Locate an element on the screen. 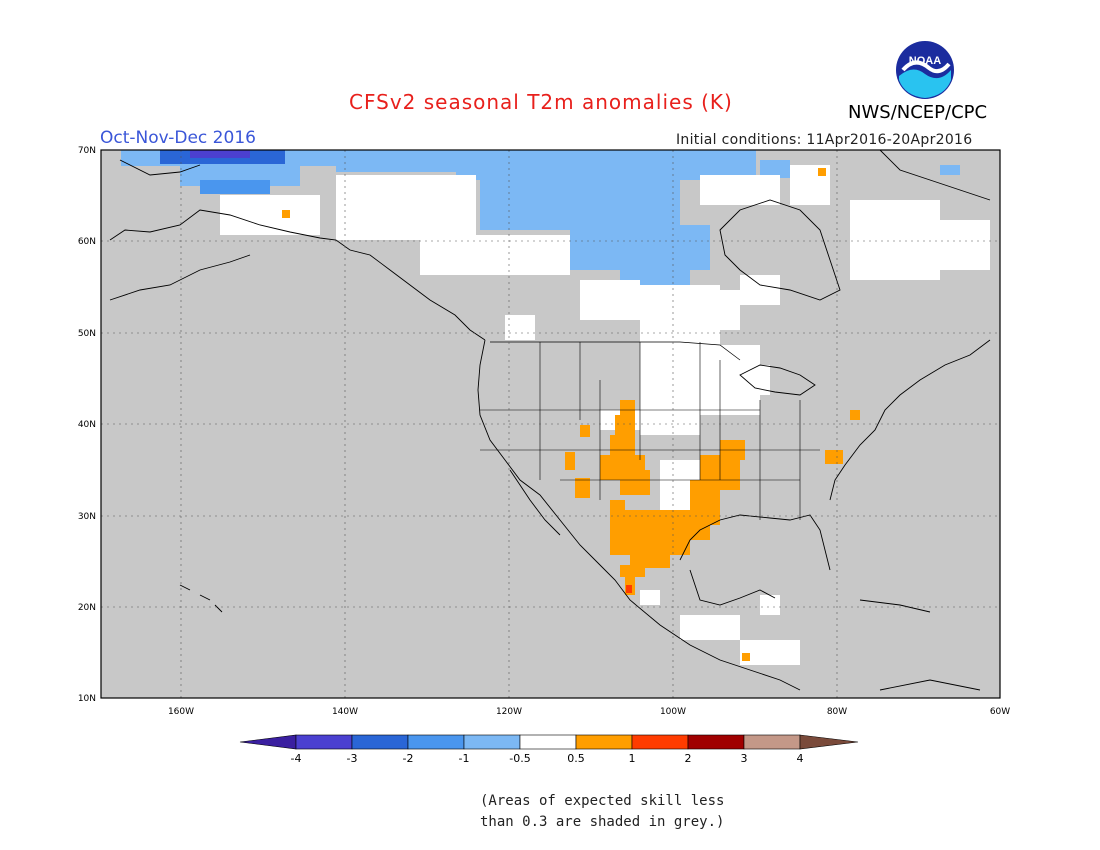 The image size is (1100, 850). colorbar-label: -3 is located at coordinates (352, 758).